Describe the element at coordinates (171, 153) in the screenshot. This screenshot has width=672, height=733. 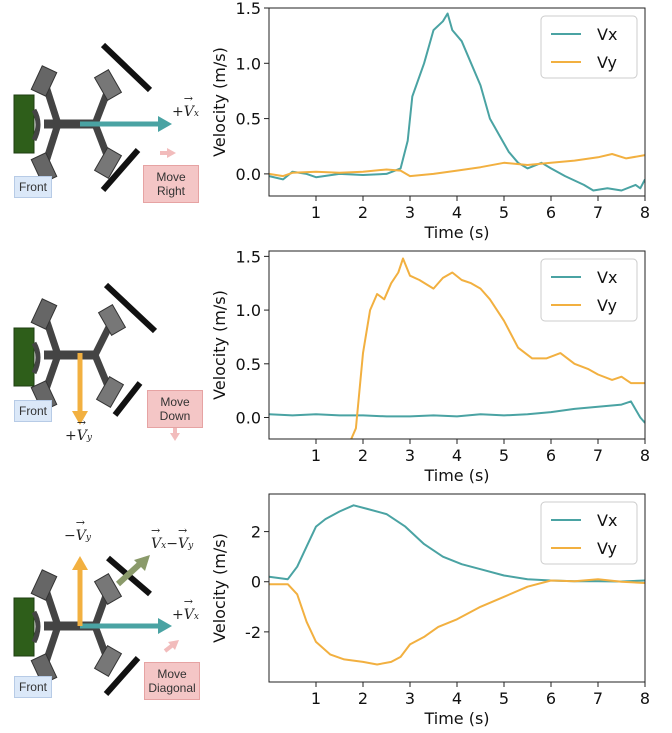
I see `move-right-arrow` at that location.